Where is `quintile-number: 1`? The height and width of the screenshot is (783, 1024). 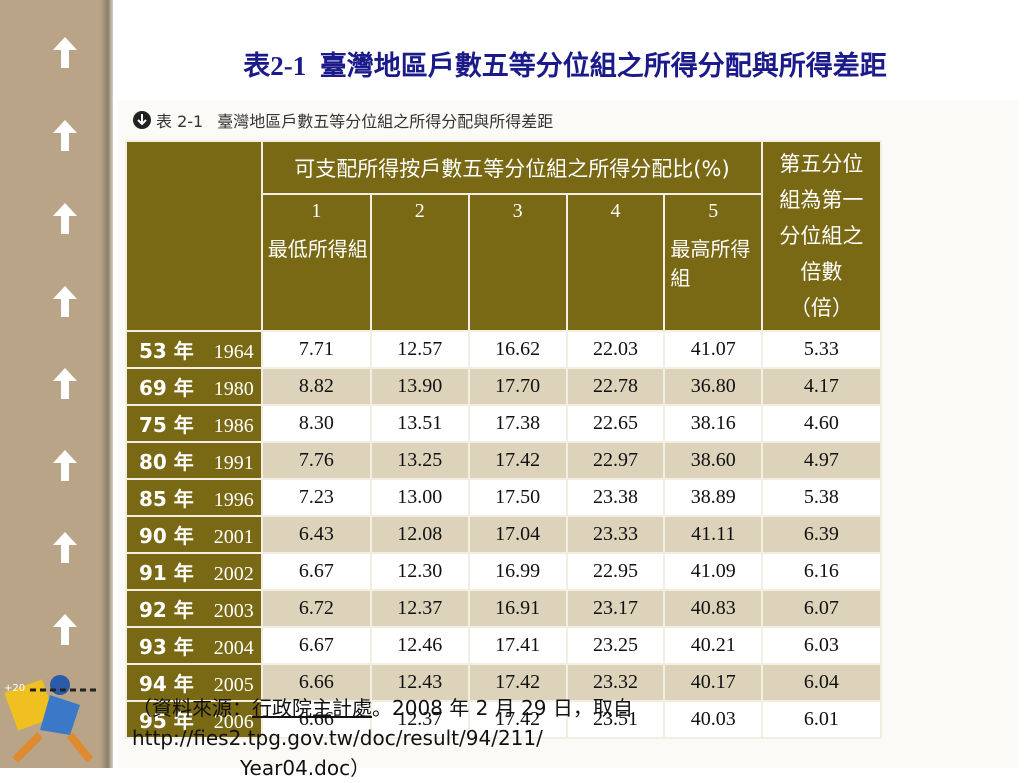 quintile-number: 1 is located at coordinates (316, 211).